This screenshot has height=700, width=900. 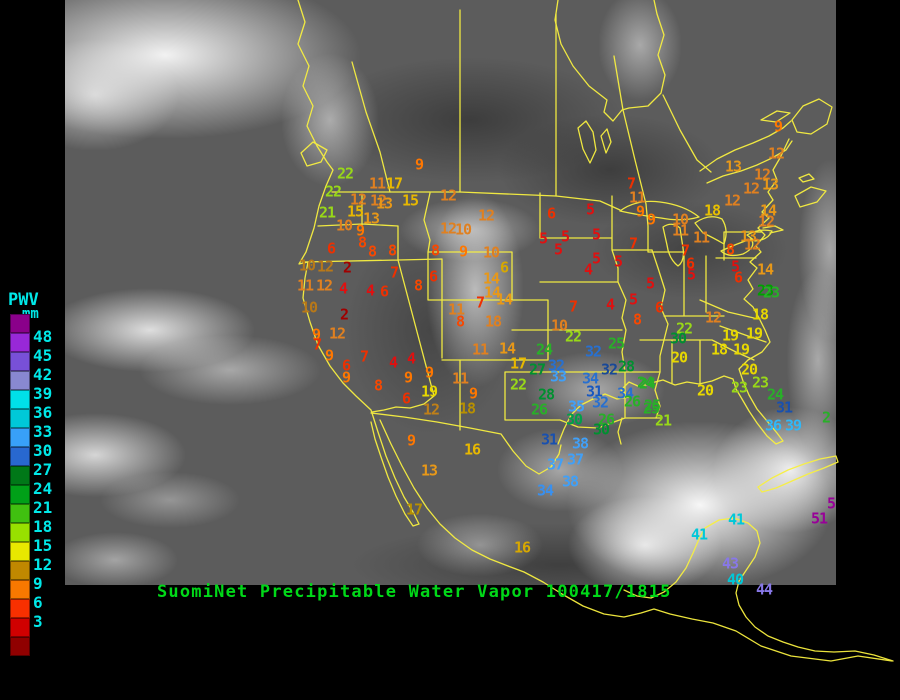 What do you see at coordinates (703, 311) in the screenshot?
I see `state-borders-east` at bounding box center [703, 311].